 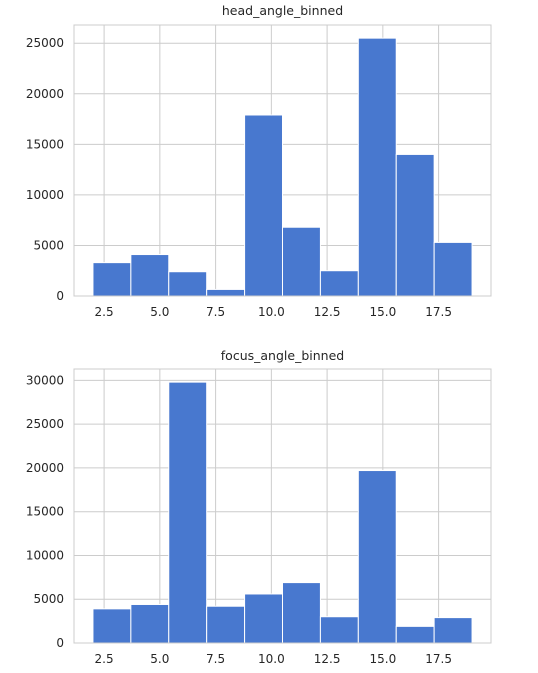 I want to click on head-angle-y-tick-label: 5000, so click(x=48, y=245).